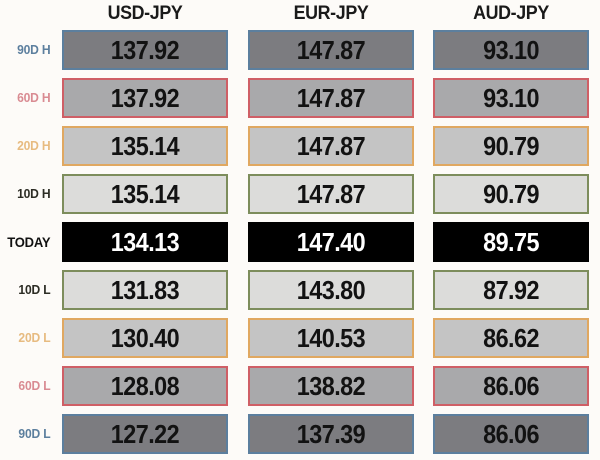 The image size is (600, 460). Describe the element at coordinates (34, 385) in the screenshot. I see `row-label: 60D L` at that location.